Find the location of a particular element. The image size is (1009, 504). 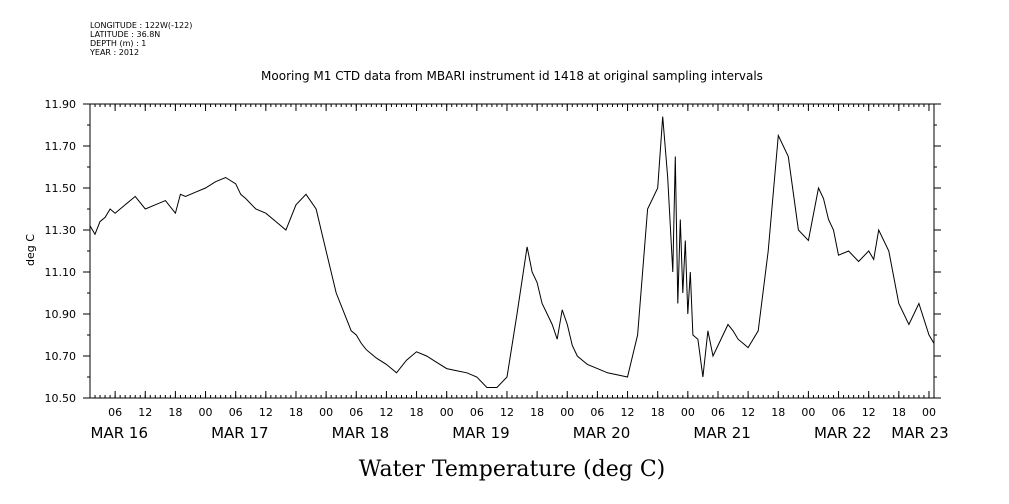

longitude-label: LONGITUDE : 122W(-122) is located at coordinates (141, 25).